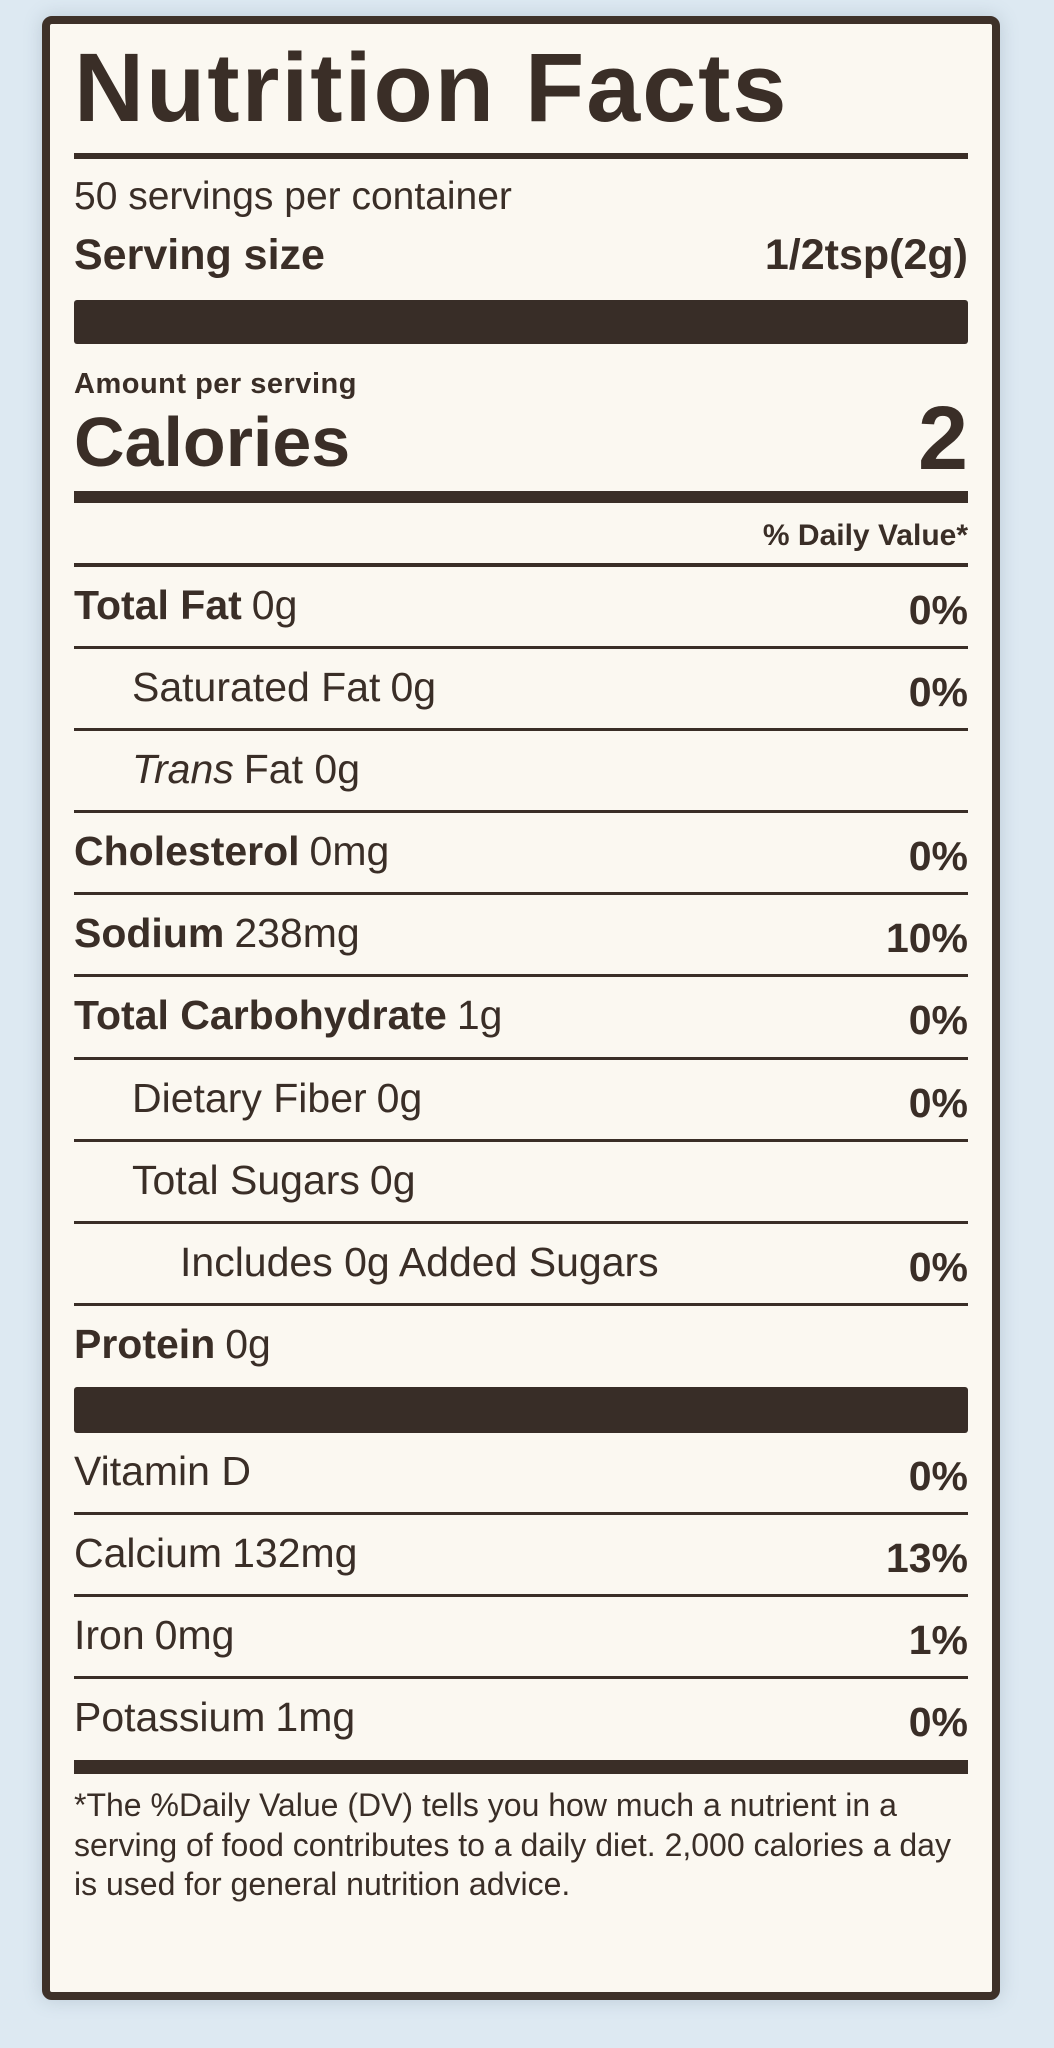 The image size is (1054, 2048). Describe the element at coordinates (293, 196) in the screenshot. I see `servings-per-container: 50 servings per container` at that location.